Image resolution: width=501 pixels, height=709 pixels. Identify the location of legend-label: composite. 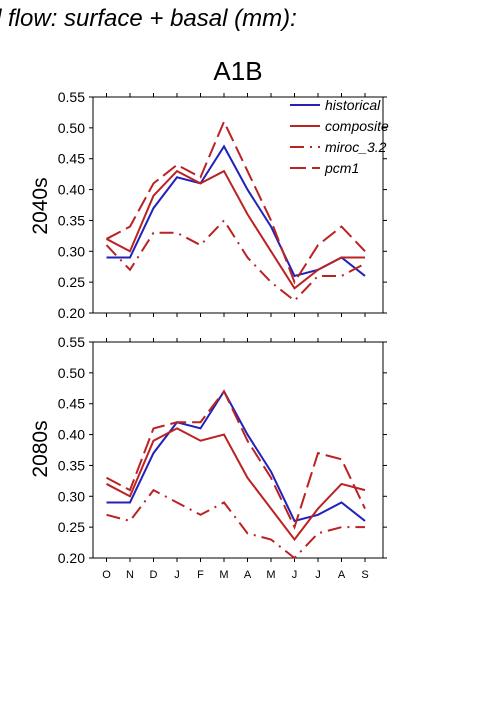
(357, 126).